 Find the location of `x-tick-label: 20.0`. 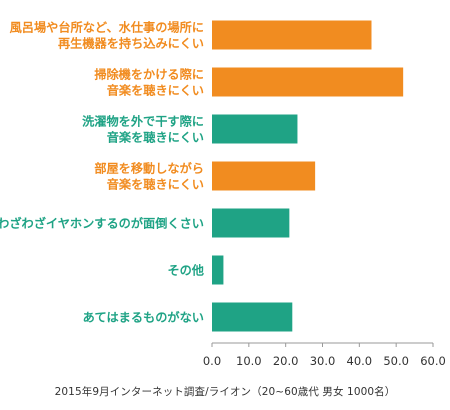

x-tick-label: 20.0 is located at coordinates (286, 361).